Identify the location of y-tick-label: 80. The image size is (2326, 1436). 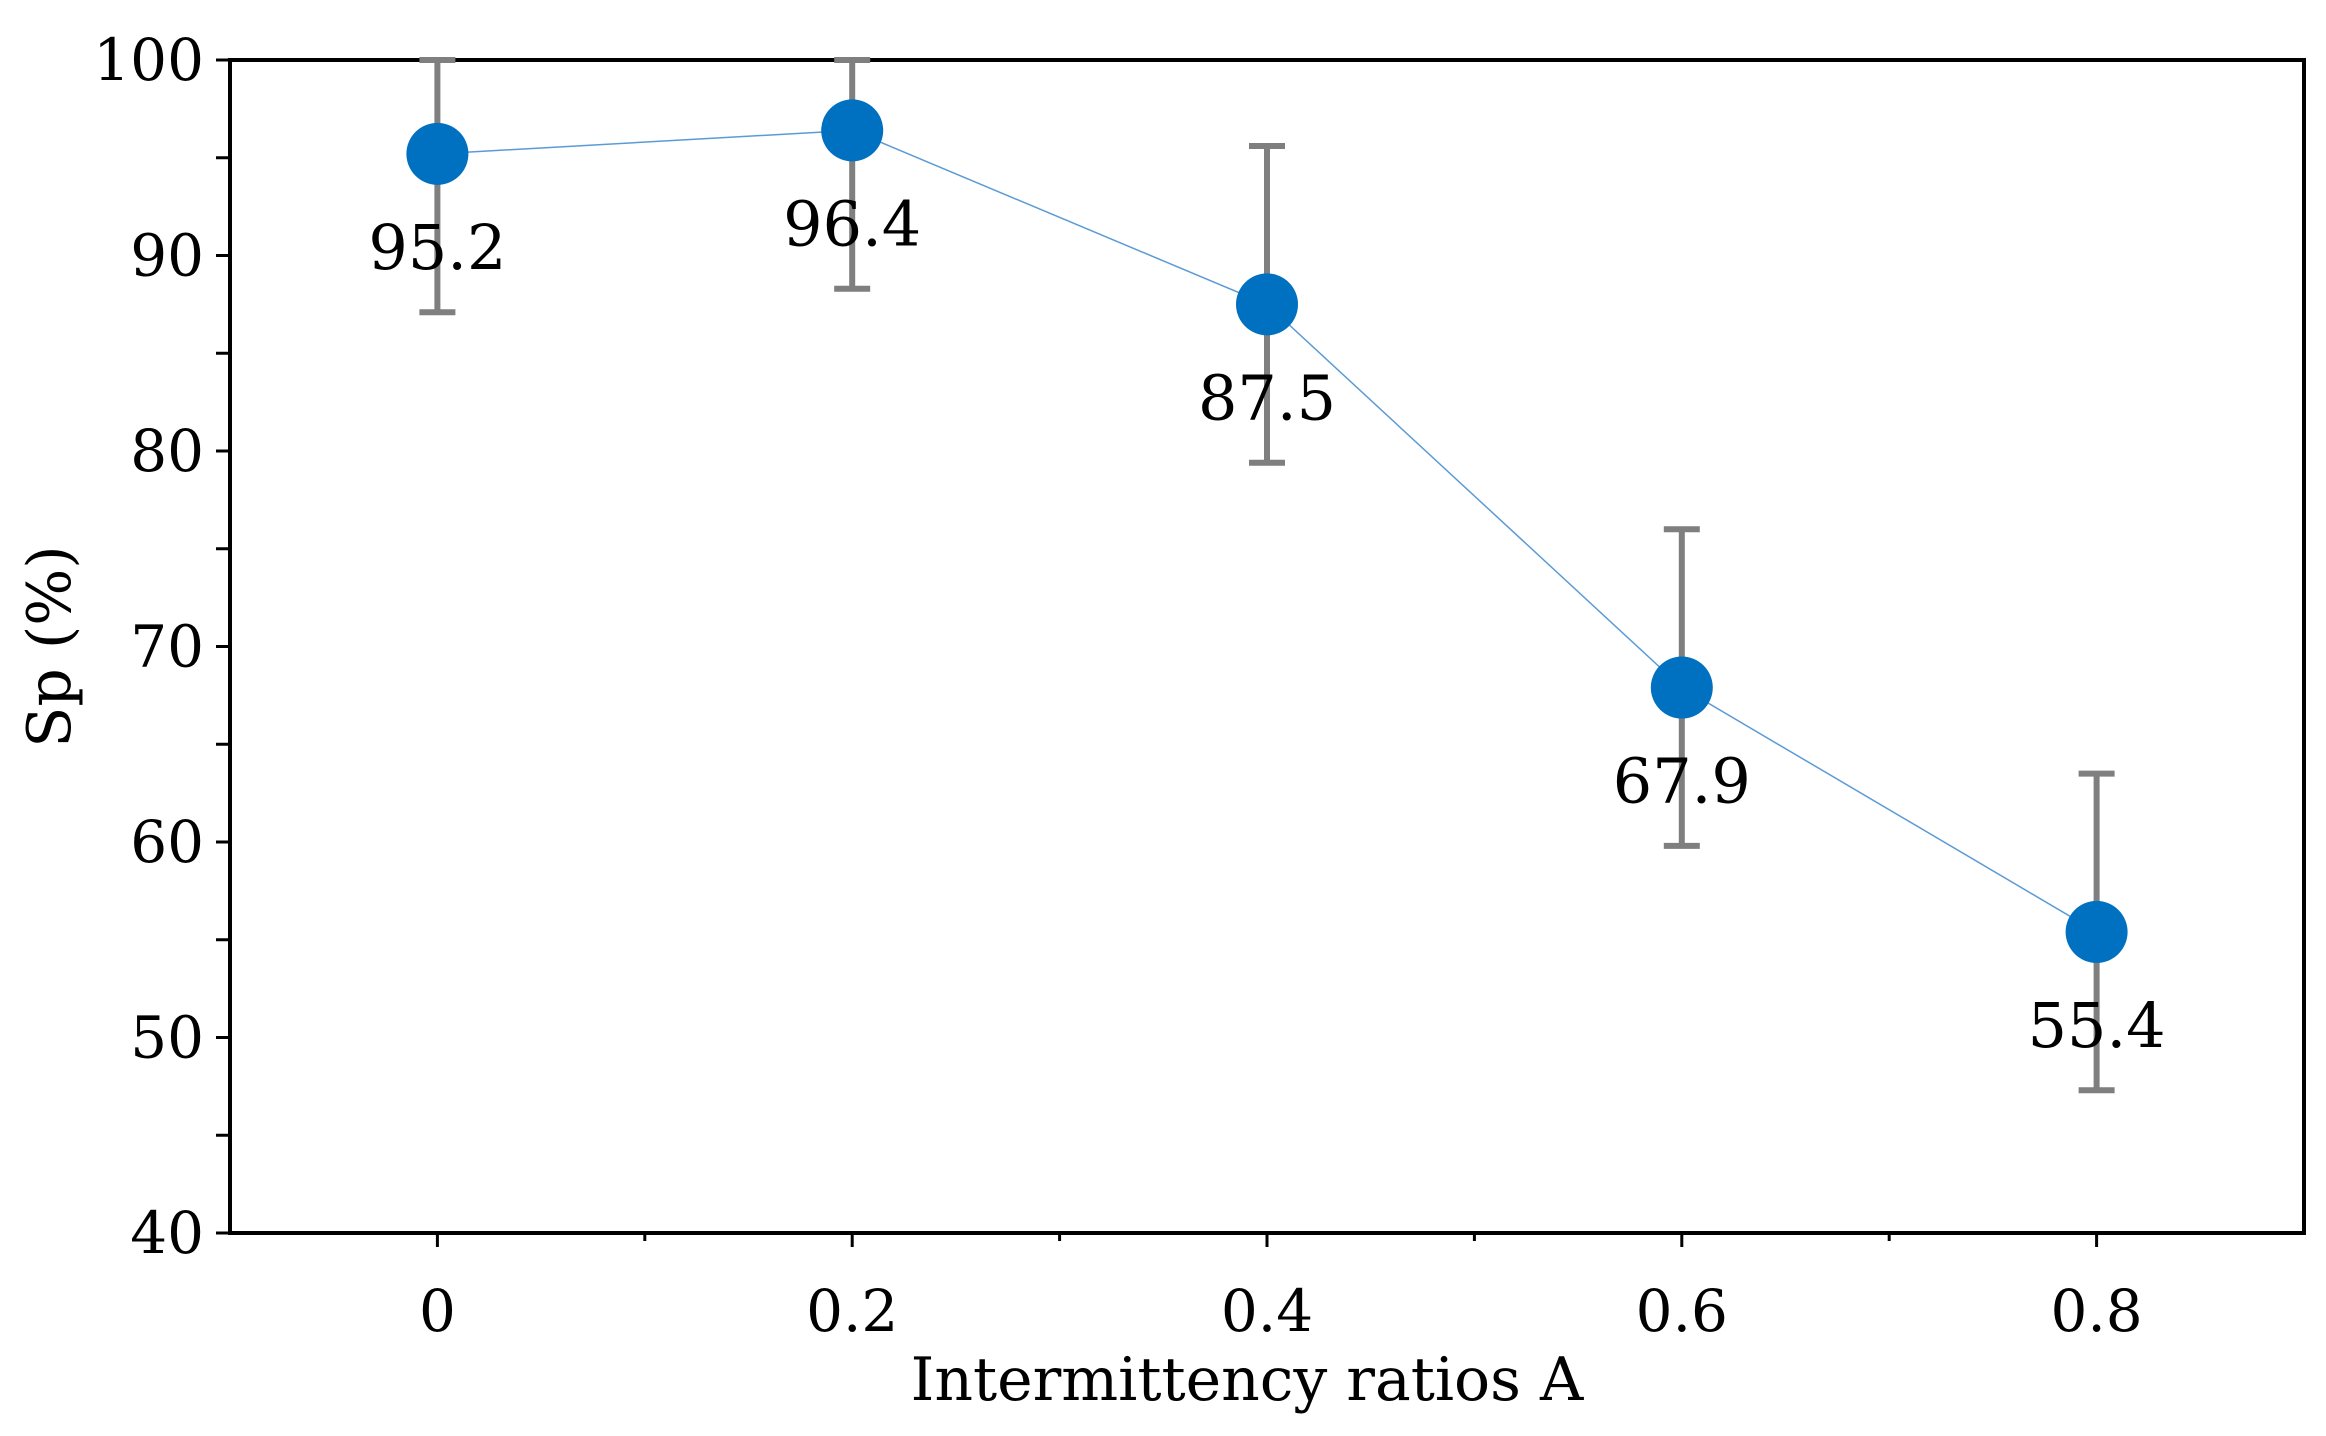
(167, 451).